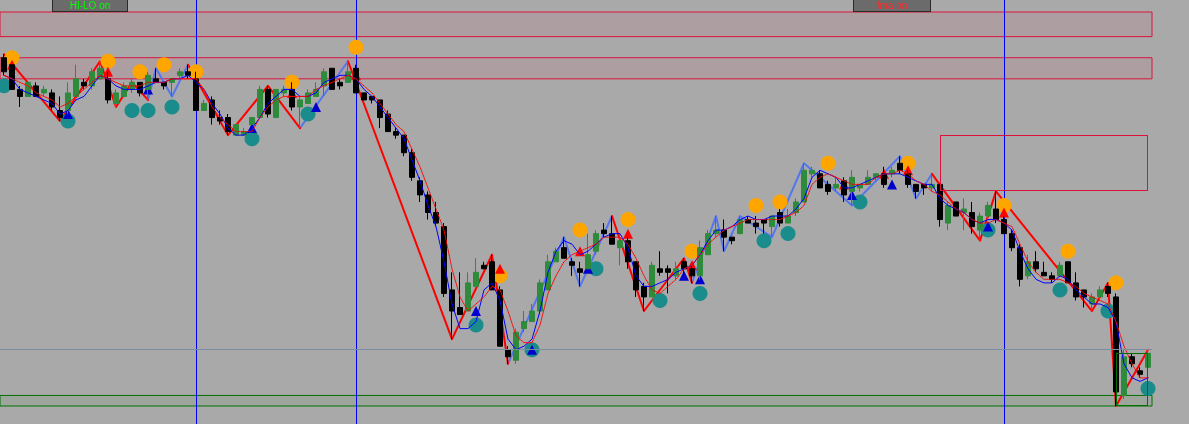 The image size is (1189, 424). I want to click on button: HI-LO on, so click(90, 6).